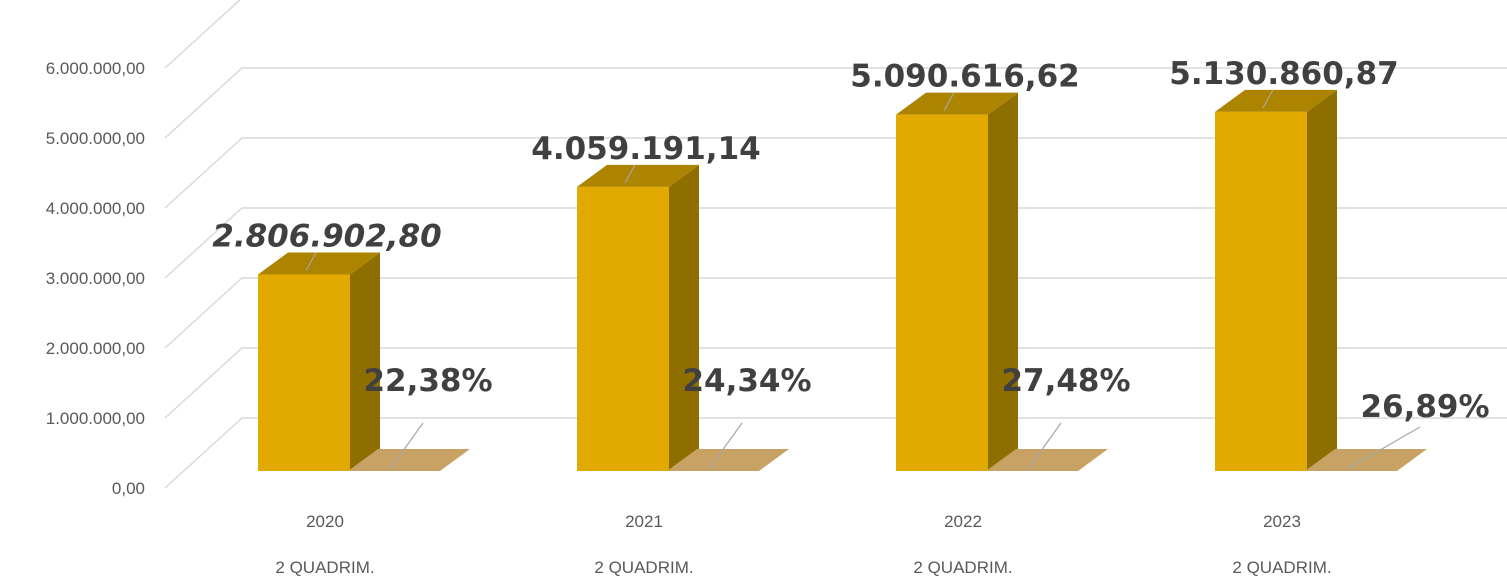  Describe the element at coordinates (1065, 381) in the screenshot. I see `percent-label: 27,48%` at that location.